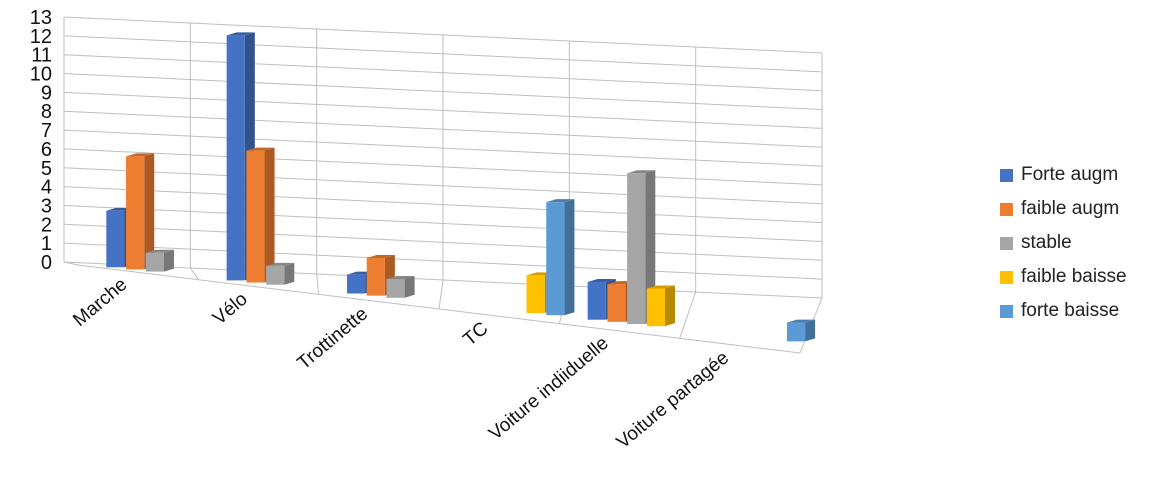 This screenshot has width=1155, height=501. What do you see at coordinates (549, 389) in the screenshot?
I see `x-tick-label: Voiture indiiduelle` at bounding box center [549, 389].